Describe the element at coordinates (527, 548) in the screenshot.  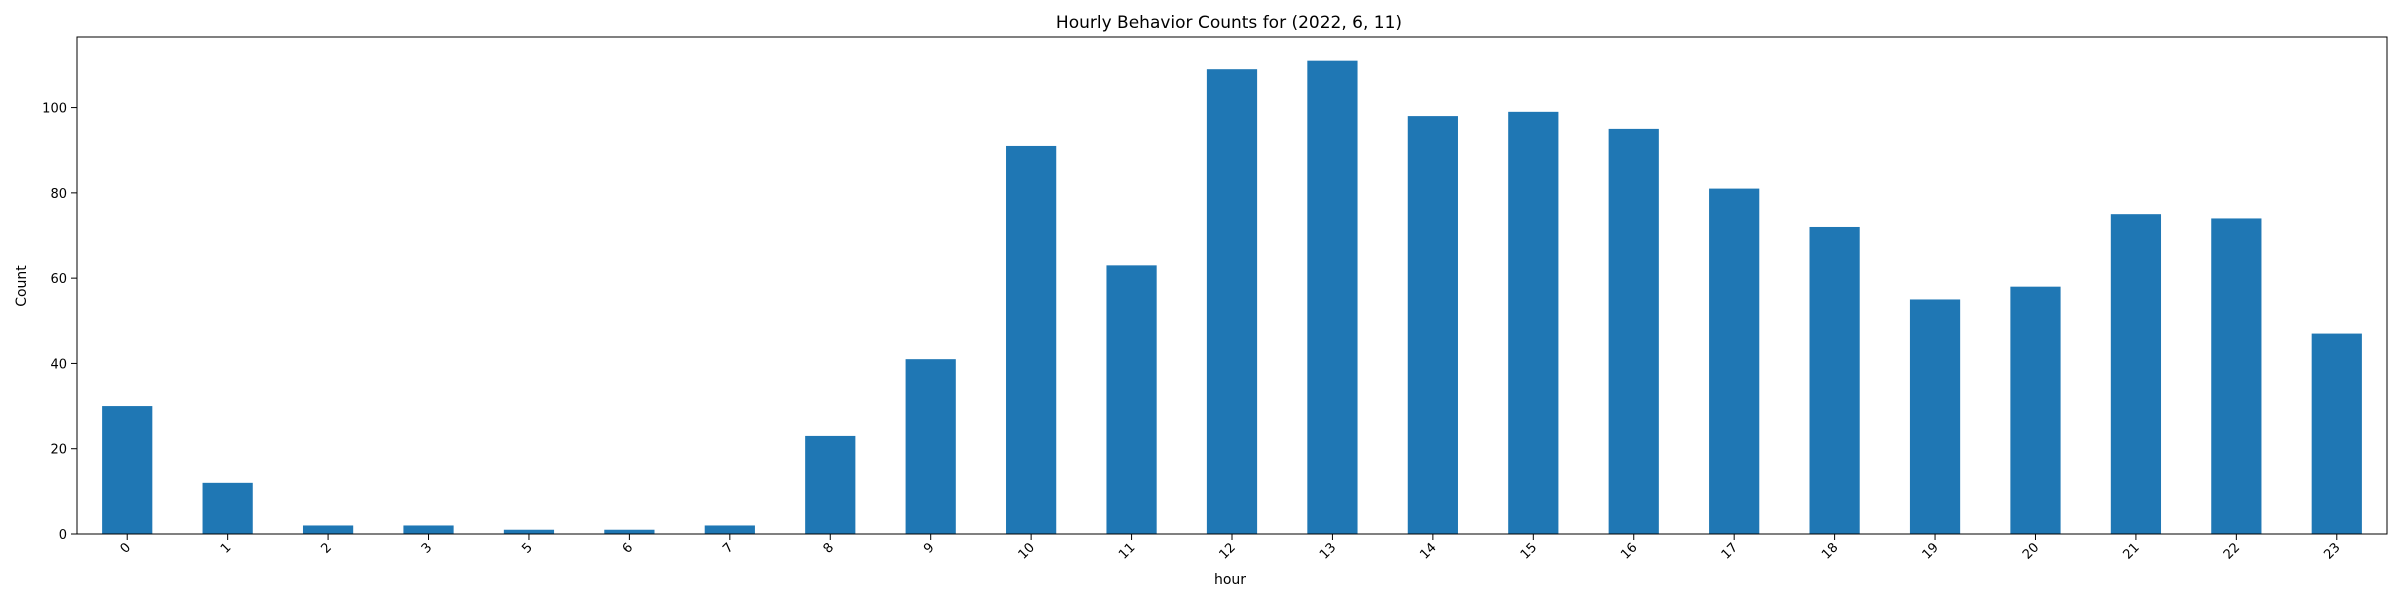
I see `x-tick-label: 5` at that location.